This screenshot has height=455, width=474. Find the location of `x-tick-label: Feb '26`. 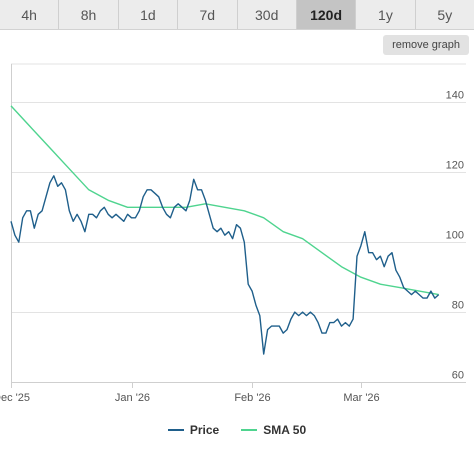

x-tick-label: Feb '26 is located at coordinates (252, 398).